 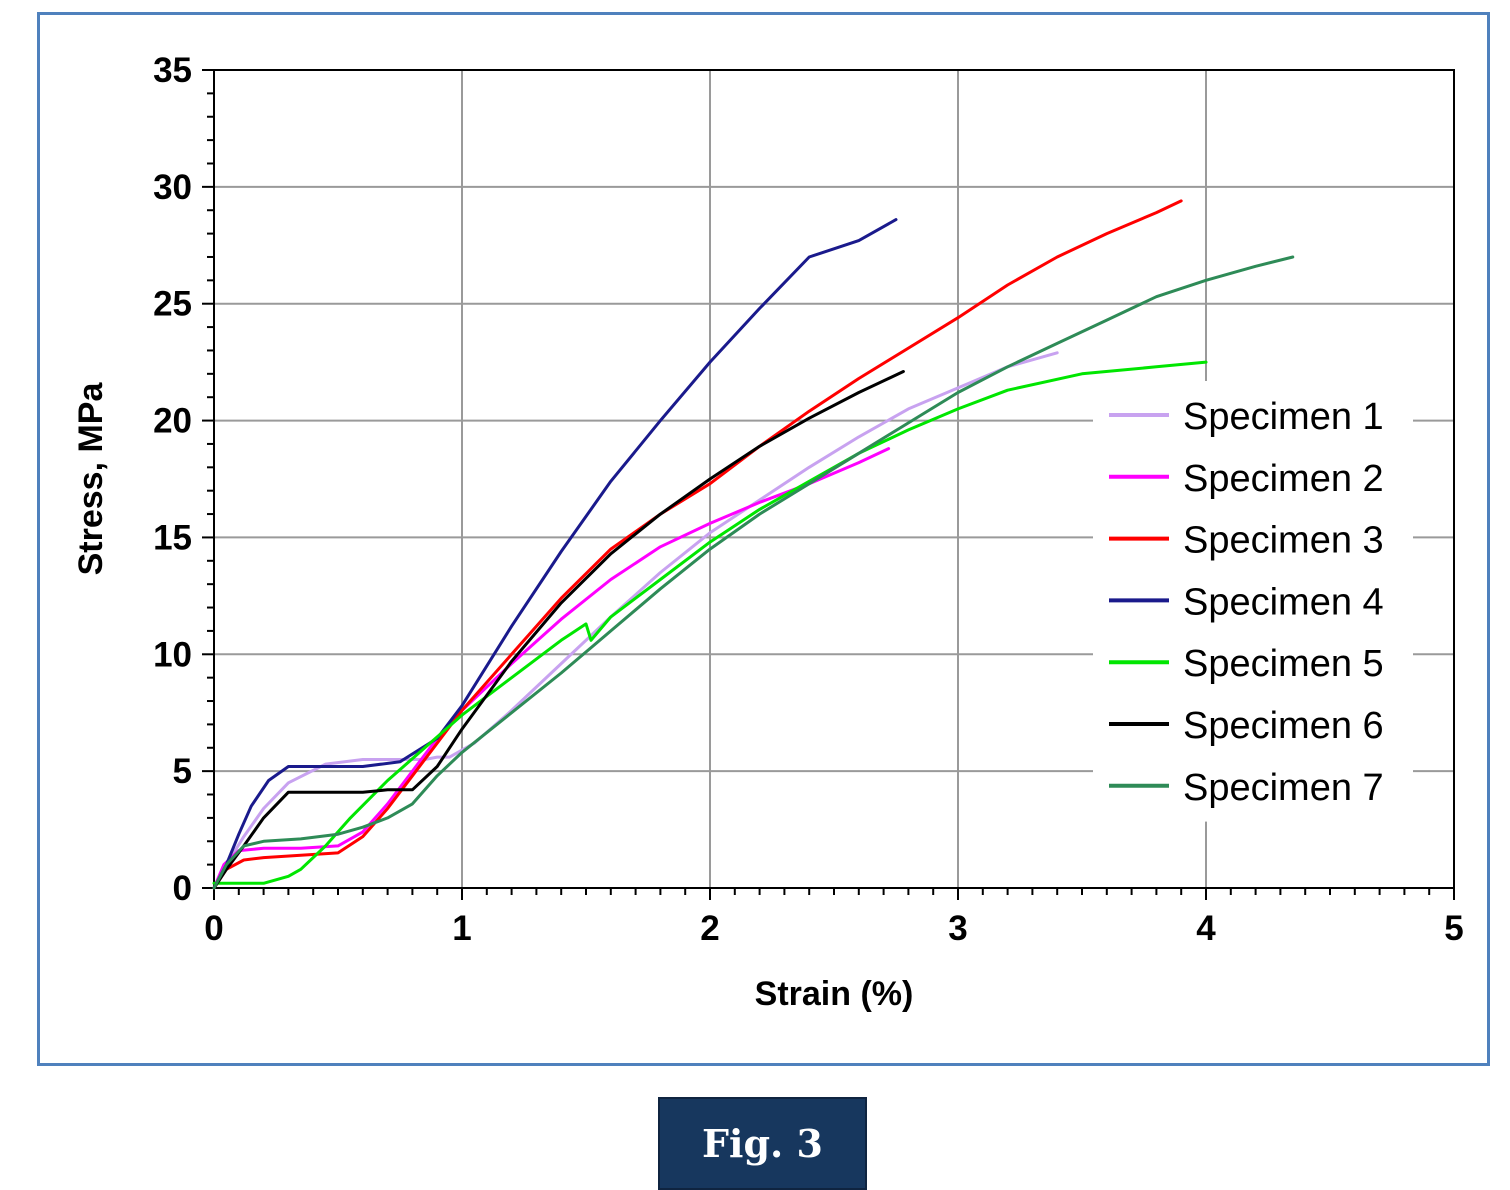 What do you see at coordinates (1283, 479) in the screenshot?
I see `legend-label: Specimen 2` at bounding box center [1283, 479].